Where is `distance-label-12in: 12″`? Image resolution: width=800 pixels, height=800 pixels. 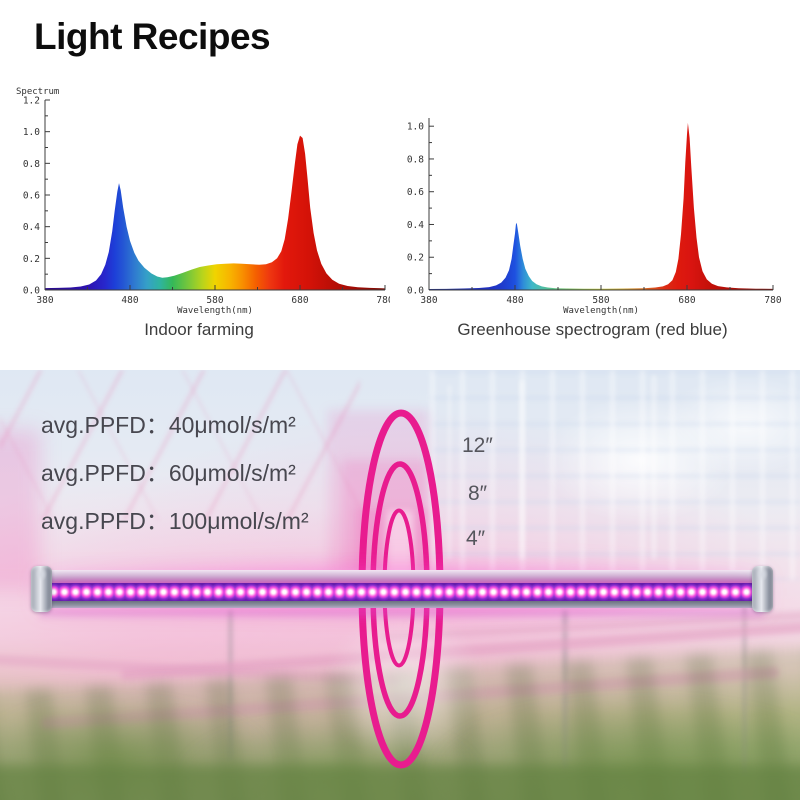 distance-label-12in: 12″ is located at coordinates (477, 445).